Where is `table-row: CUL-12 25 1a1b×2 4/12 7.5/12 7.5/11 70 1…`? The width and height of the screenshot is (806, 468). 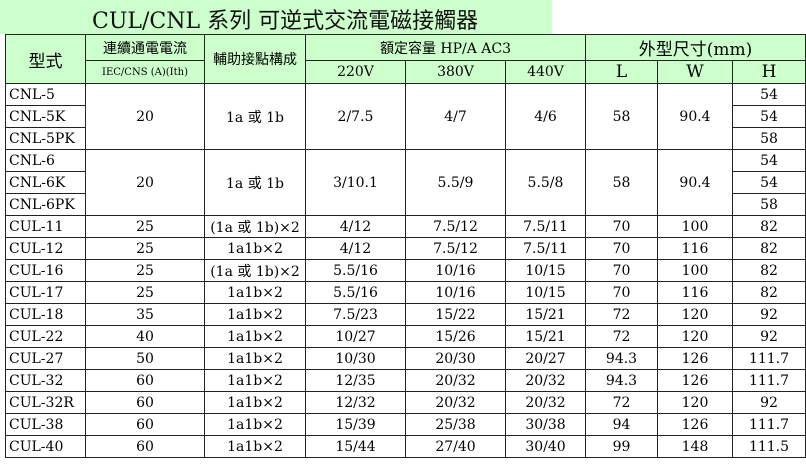 table-row: CUL-12 25 1a1b×2 4/12 7.5/12 7.5/11 70 1… is located at coordinates (405, 248).